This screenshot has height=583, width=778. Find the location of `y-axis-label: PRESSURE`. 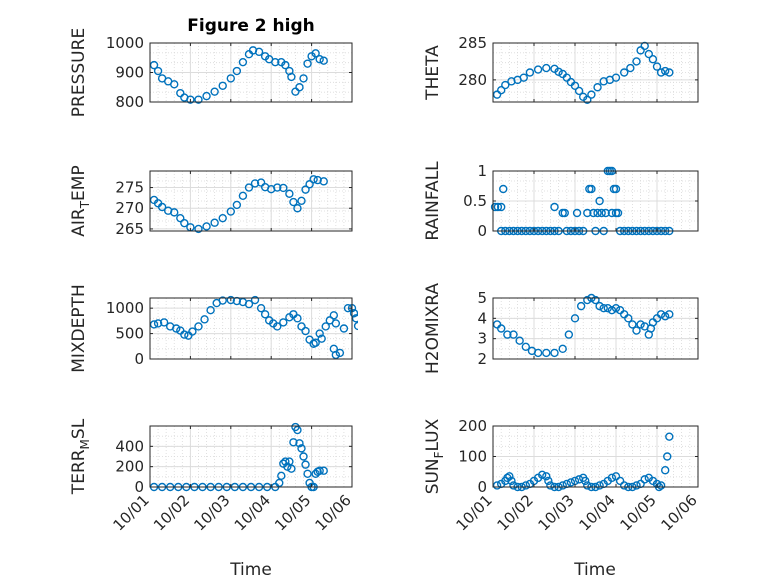

y-axis-label: PRESSURE is located at coordinates (79, 72).